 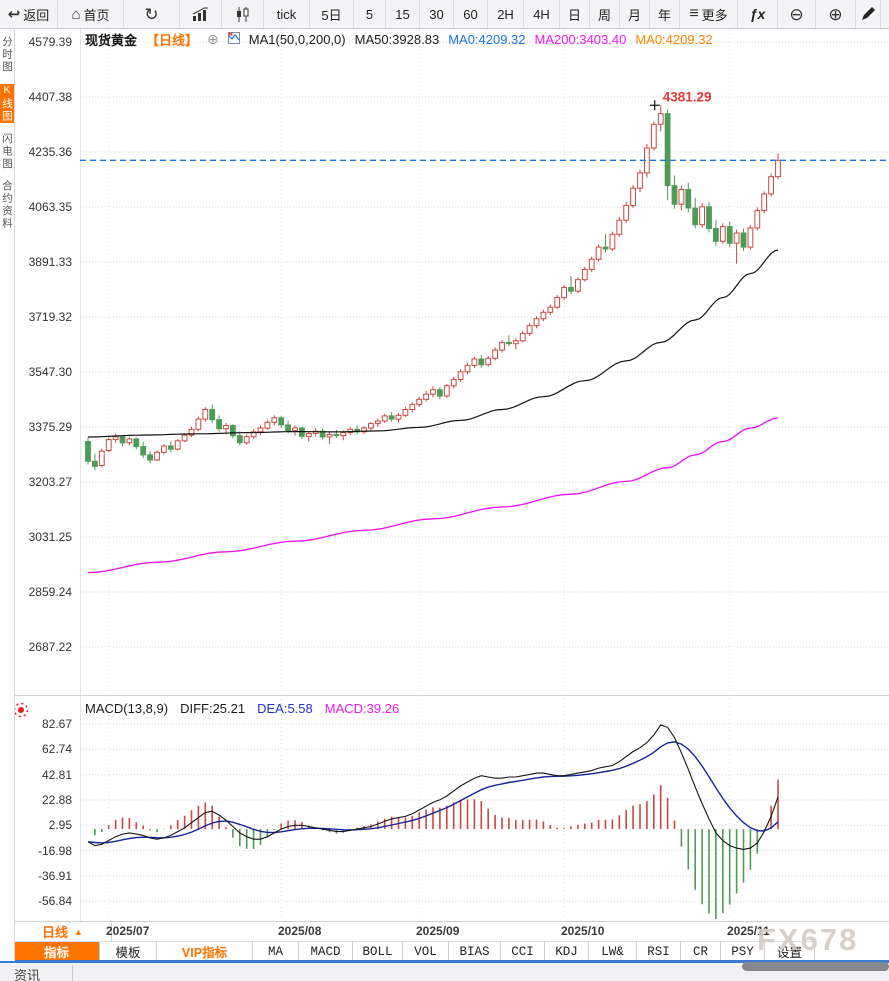 I want to click on x-axis-label: 2025/07, so click(x=128, y=931).